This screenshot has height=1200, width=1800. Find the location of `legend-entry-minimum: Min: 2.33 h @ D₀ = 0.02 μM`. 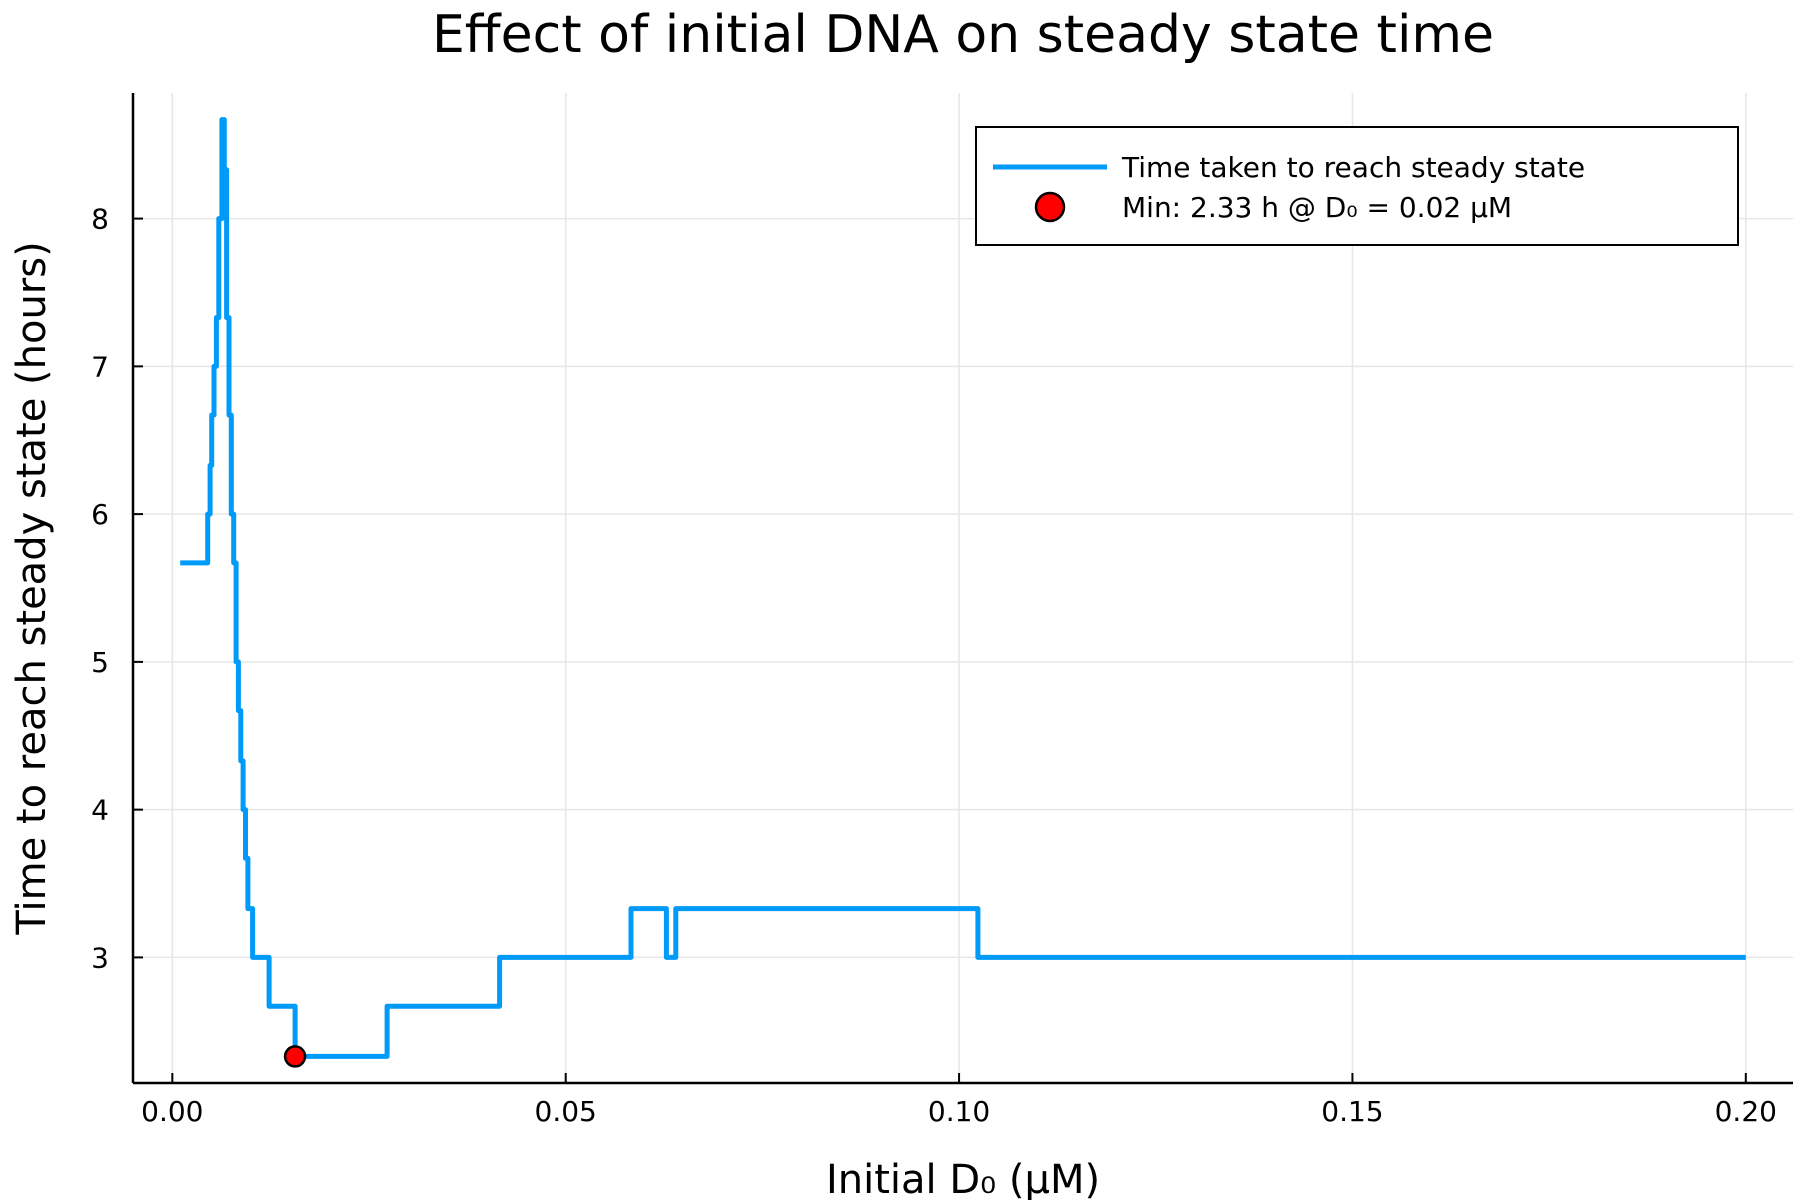

legend-entry-minimum: Min: 2.33 h @ D₀ = 0.02 μM is located at coordinates (1317, 207).